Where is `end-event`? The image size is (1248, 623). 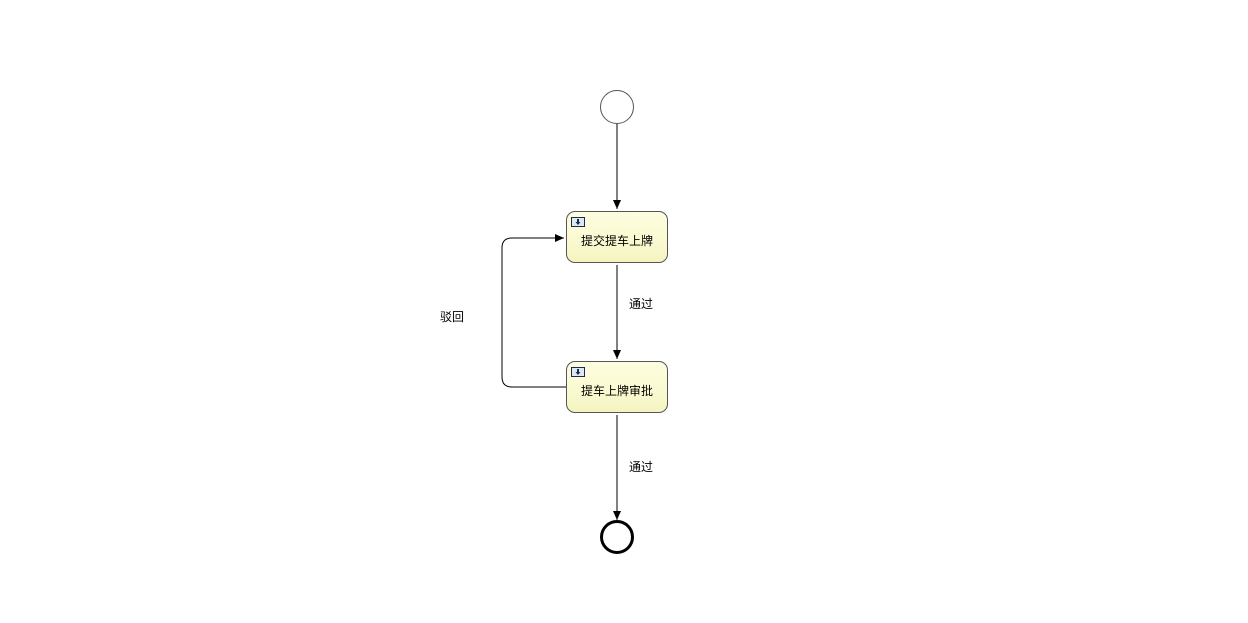 end-event is located at coordinates (617, 537).